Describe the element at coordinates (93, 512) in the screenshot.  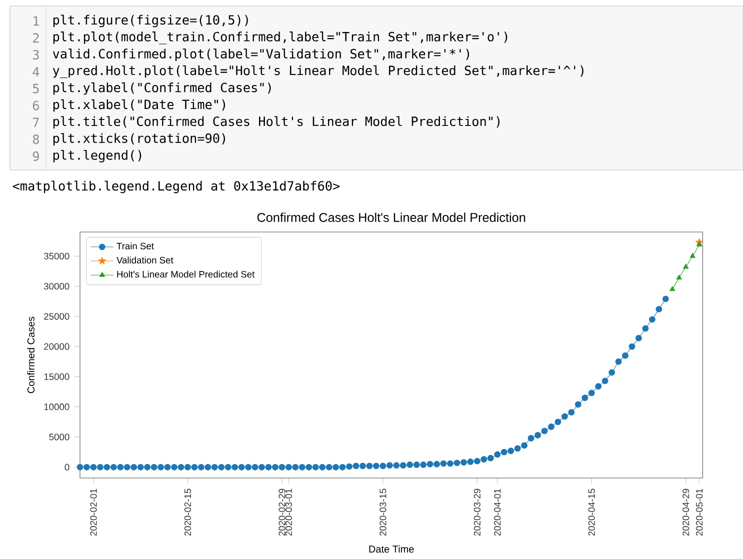
I see `x-tick-label: 2020-02-01` at that location.